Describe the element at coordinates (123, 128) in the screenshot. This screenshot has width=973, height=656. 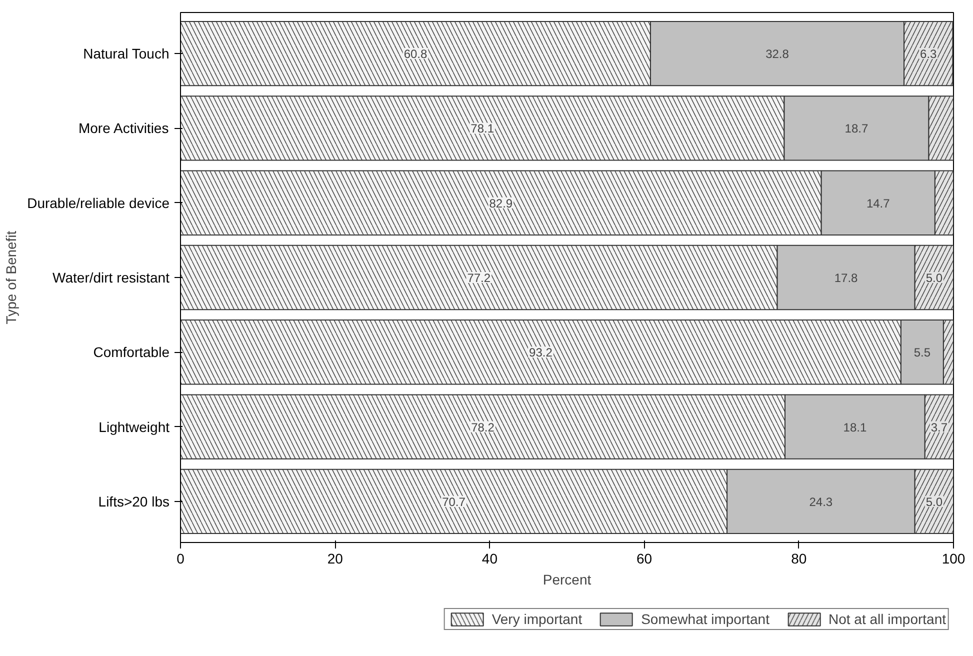
I see `y-tick-label: More Activities` at that location.